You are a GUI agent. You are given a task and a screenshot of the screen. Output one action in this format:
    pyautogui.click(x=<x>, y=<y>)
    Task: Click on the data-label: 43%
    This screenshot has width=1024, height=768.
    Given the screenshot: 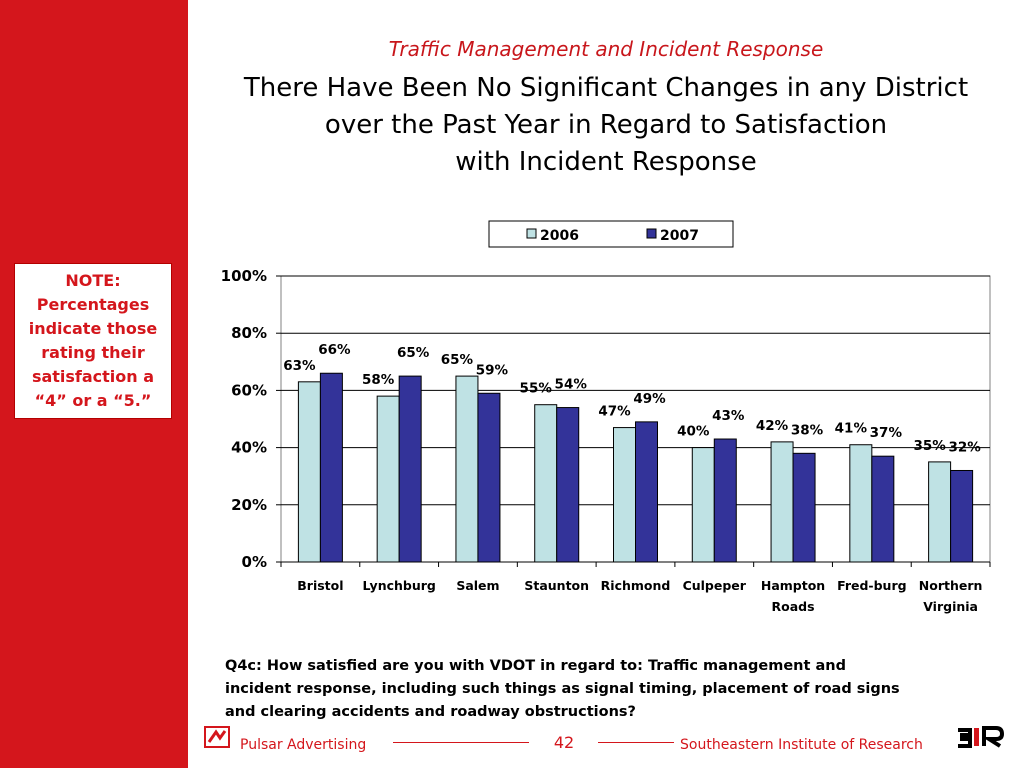 What is the action you would take?
    pyautogui.click(x=728, y=416)
    